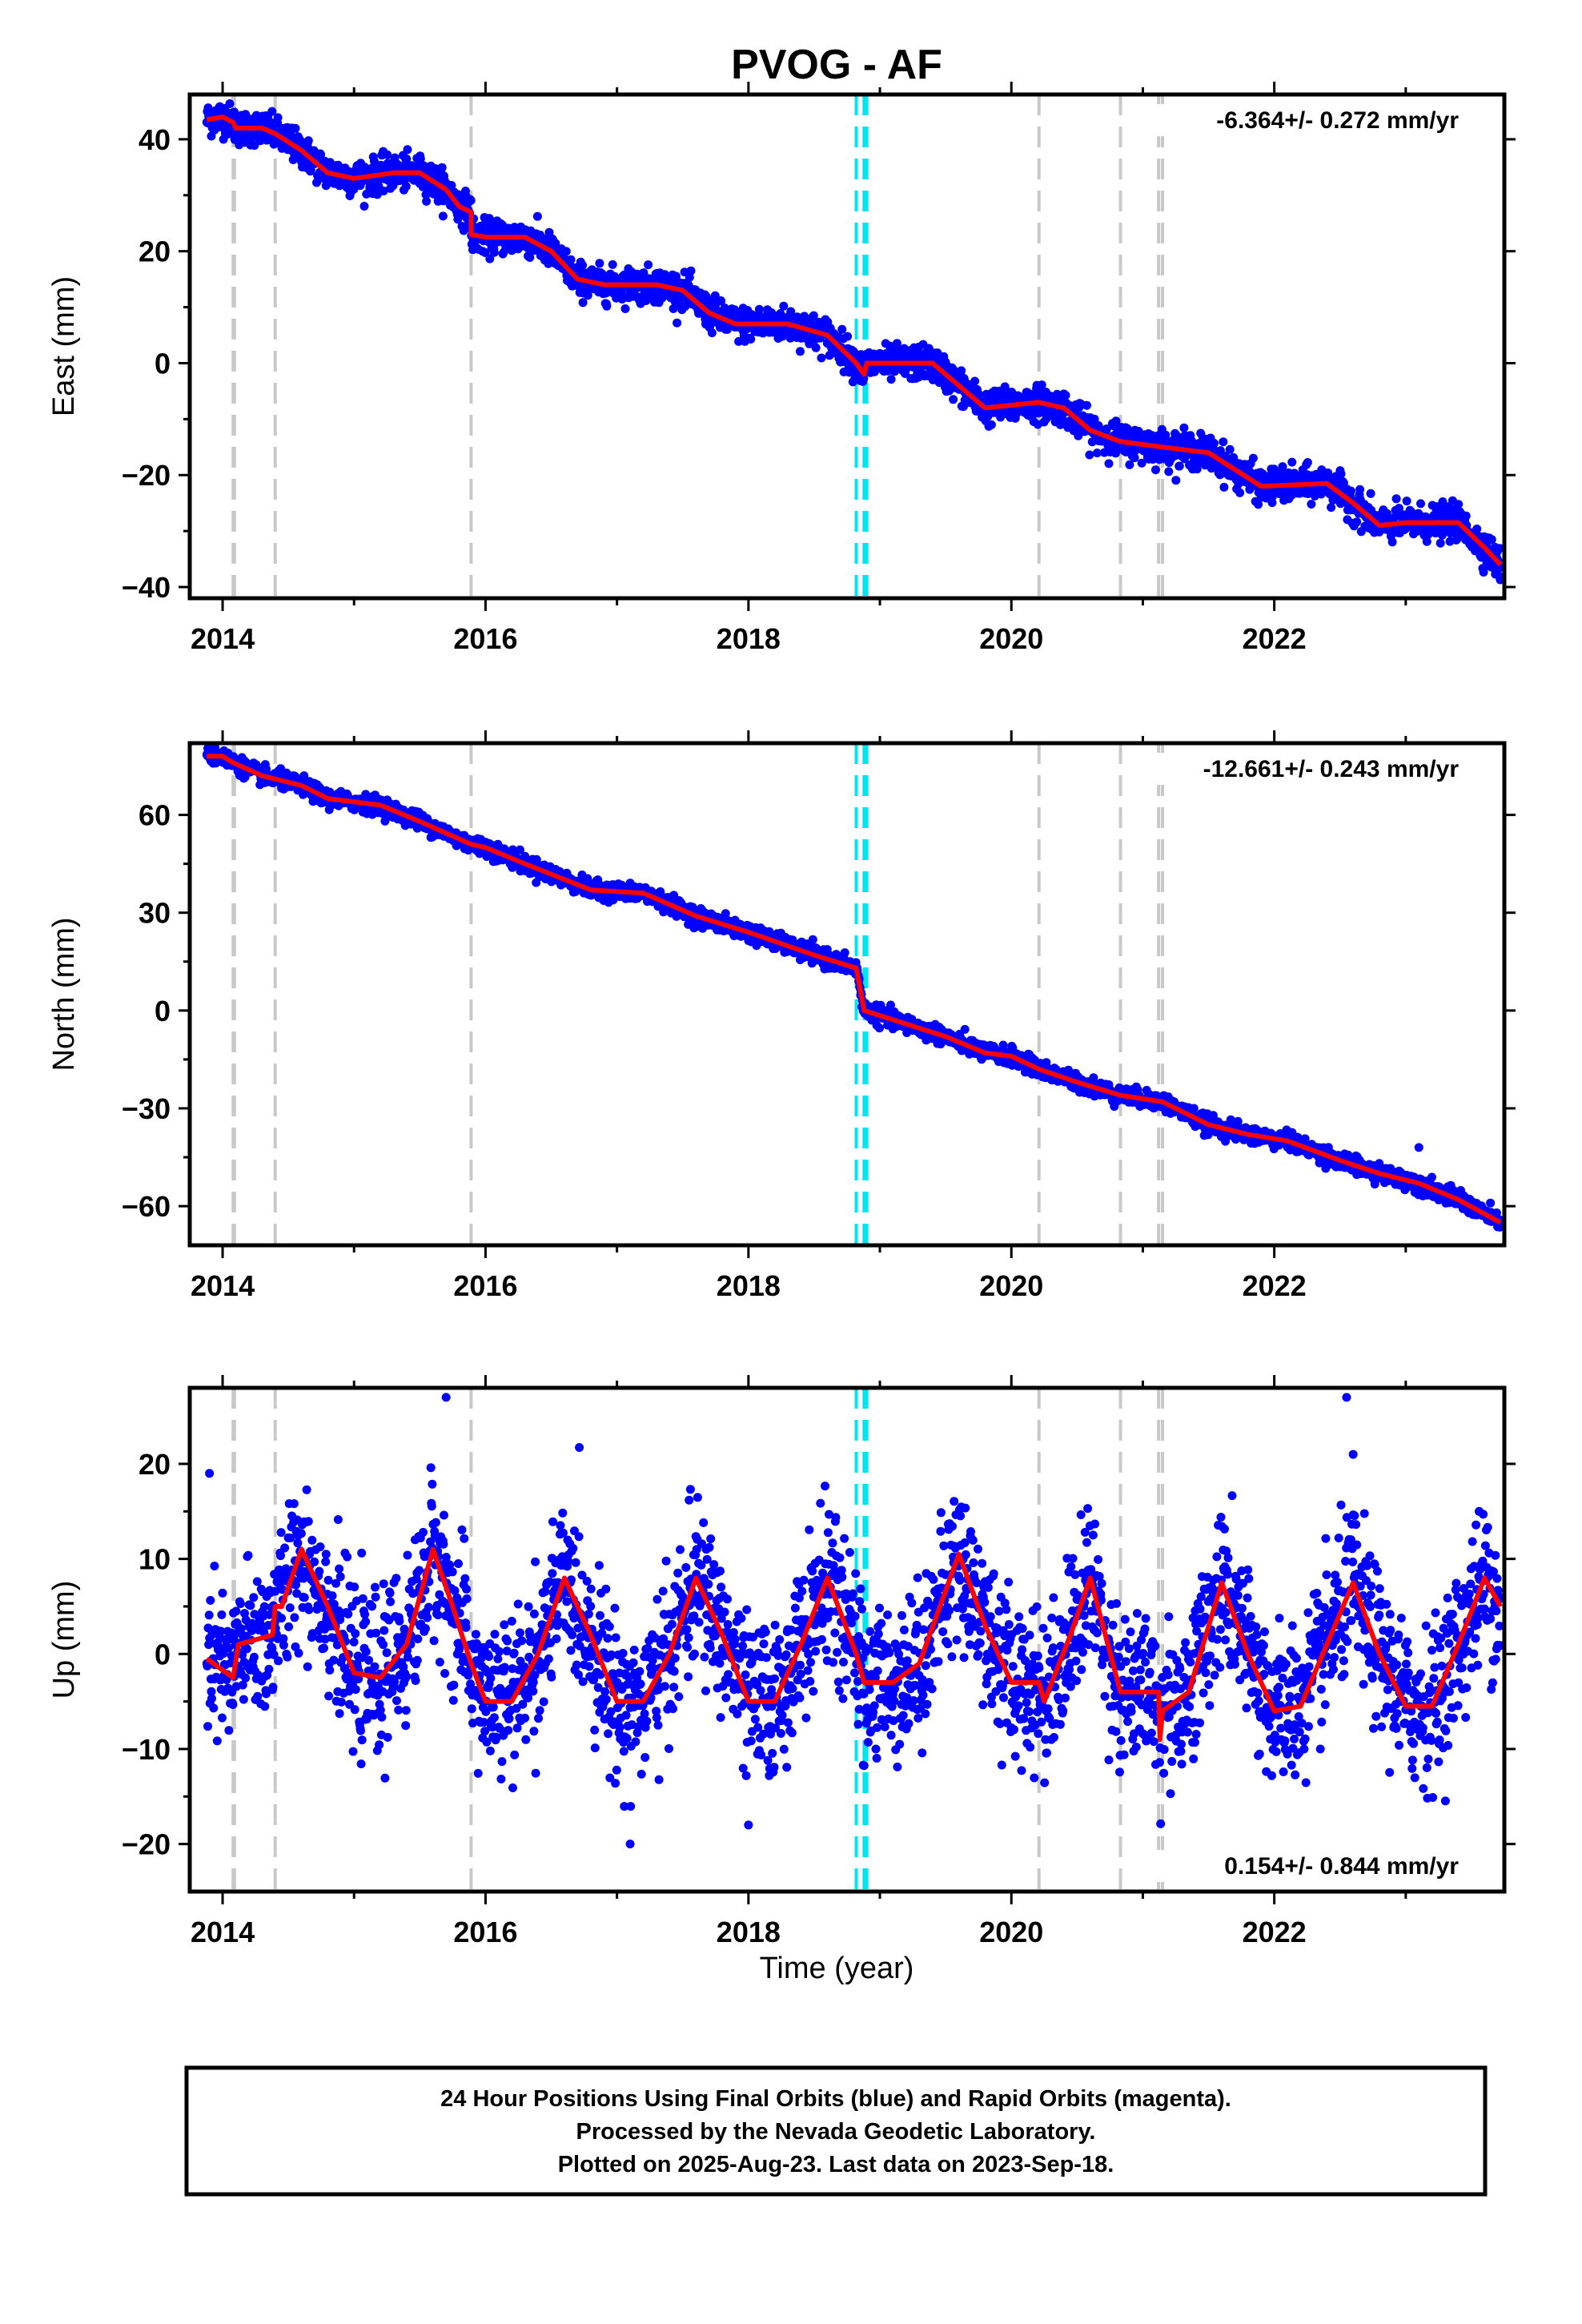  Describe the element at coordinates (64, 346) in the screenshot. I see `y-axis-label: East (mm)` at that location.